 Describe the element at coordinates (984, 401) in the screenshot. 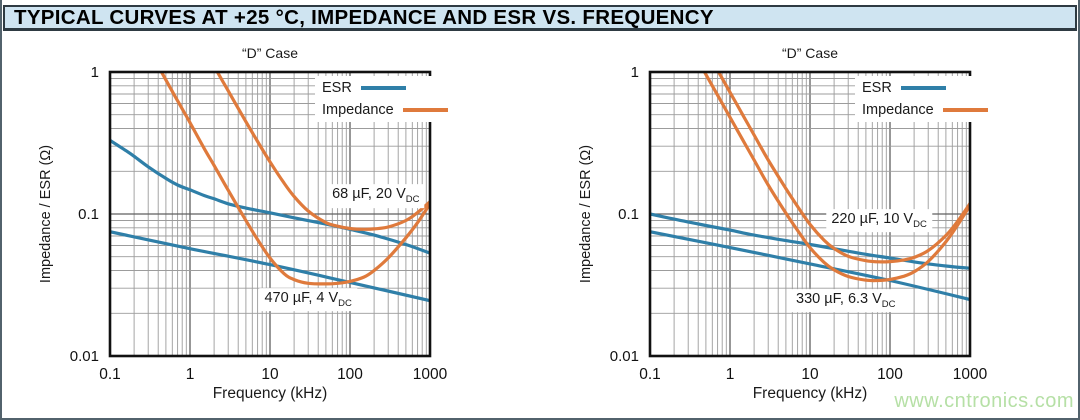

I see `watermark: www.cntronics.com` at that location.